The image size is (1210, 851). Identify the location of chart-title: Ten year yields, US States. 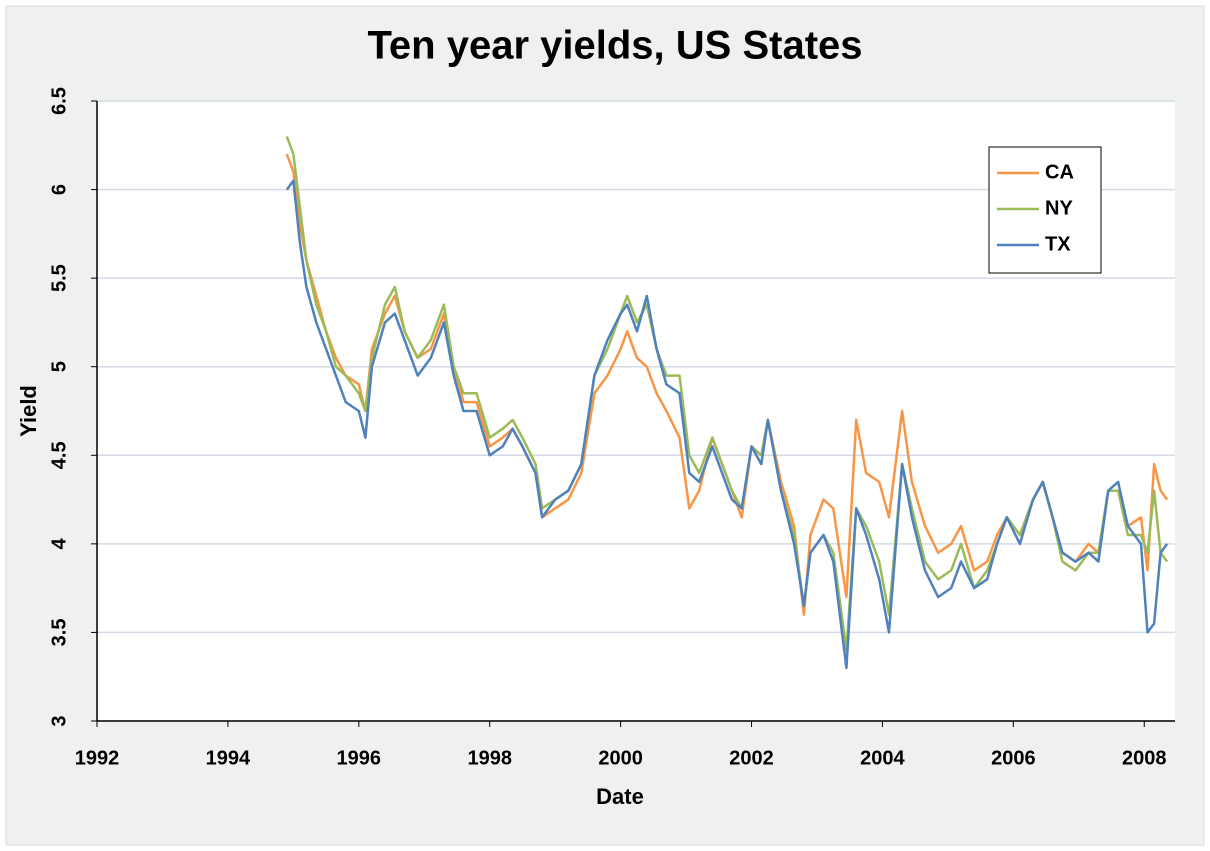
(614, 46).